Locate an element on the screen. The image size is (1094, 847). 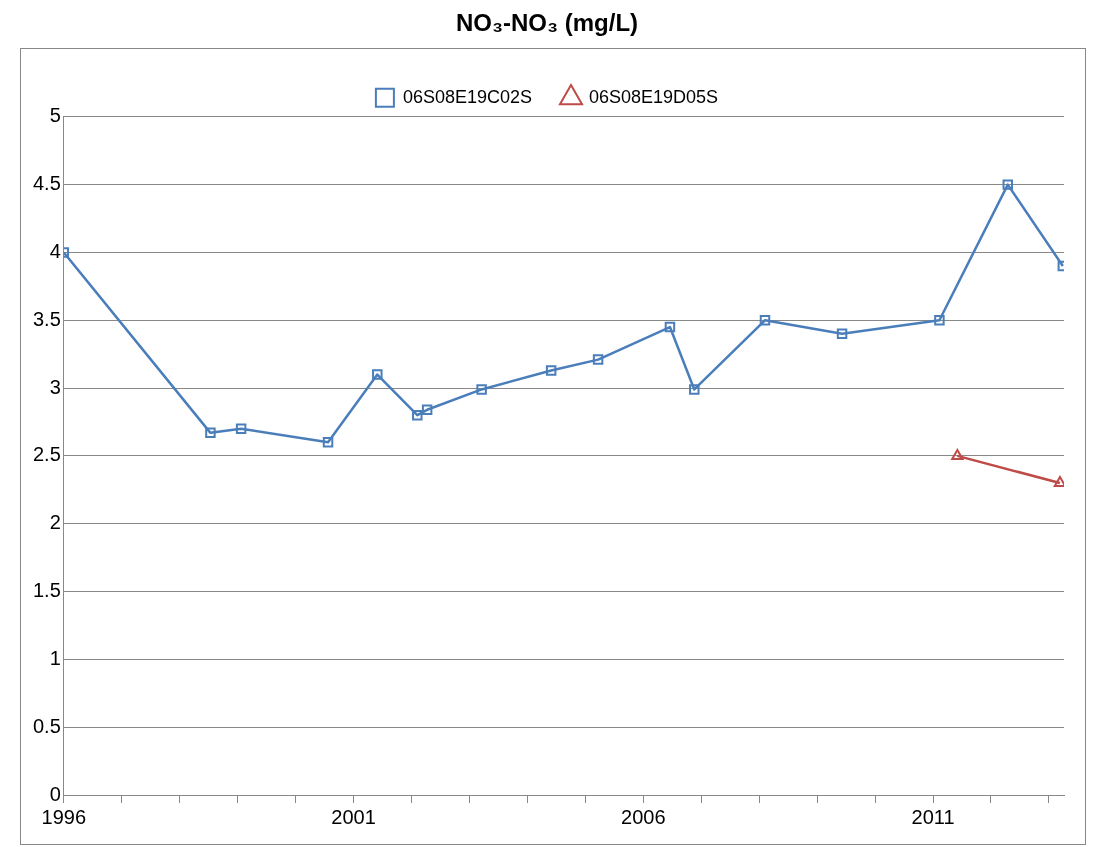
y-tick-label: 0.5 is located at coordinates (46, 725).